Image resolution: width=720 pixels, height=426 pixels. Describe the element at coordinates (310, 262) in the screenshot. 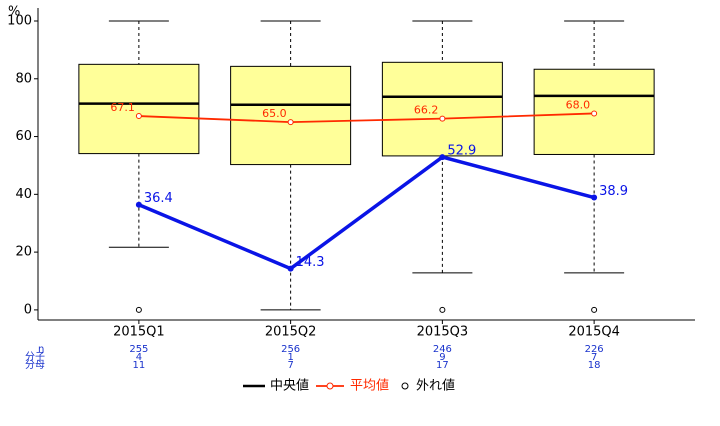

I see `line-label: 14.3` at that location.